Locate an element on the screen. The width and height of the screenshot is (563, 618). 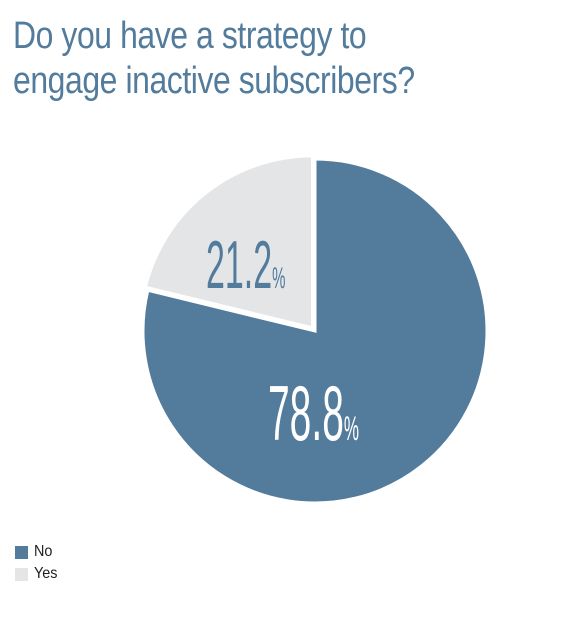
data-label-no: 78.8% is located at coordinates (313, 413).